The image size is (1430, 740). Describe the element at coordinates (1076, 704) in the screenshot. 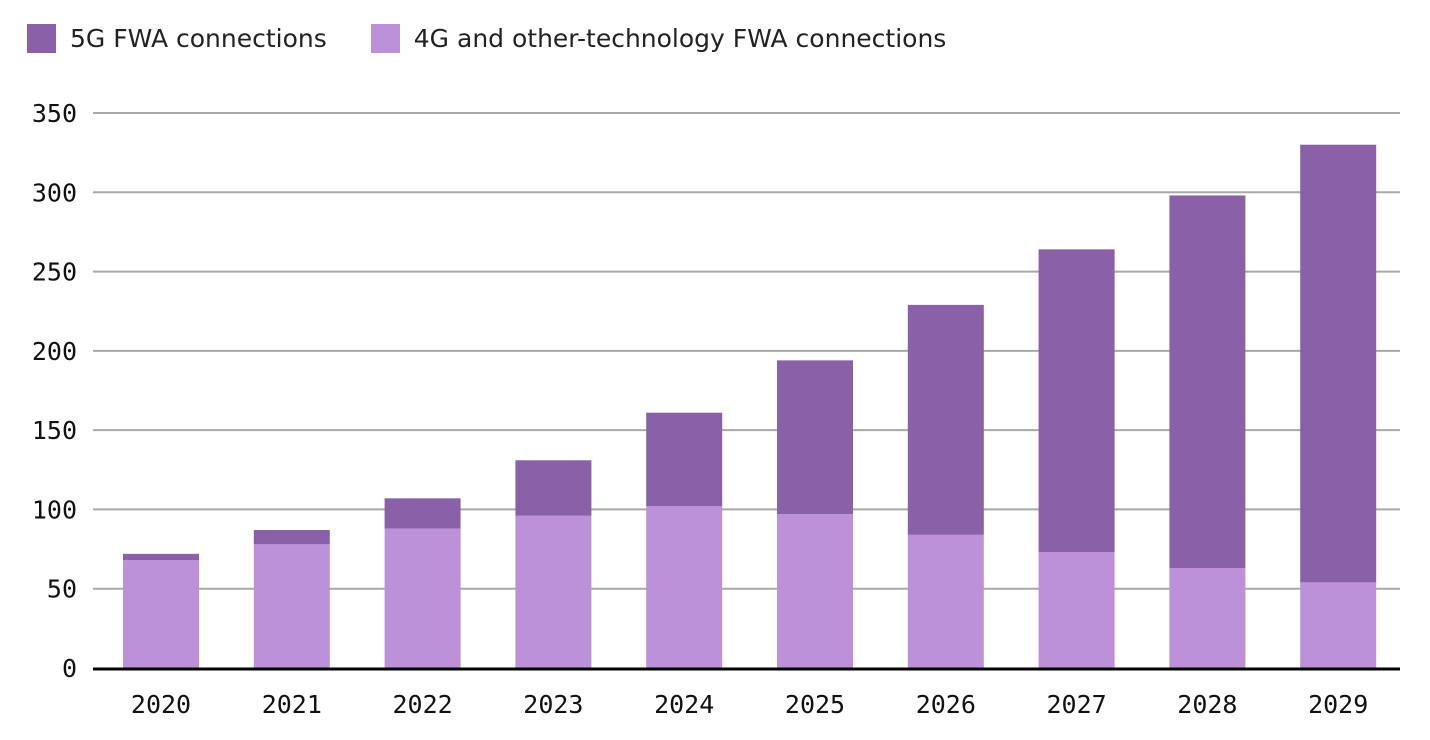

I see `x-tick-label: 2027` at that location.